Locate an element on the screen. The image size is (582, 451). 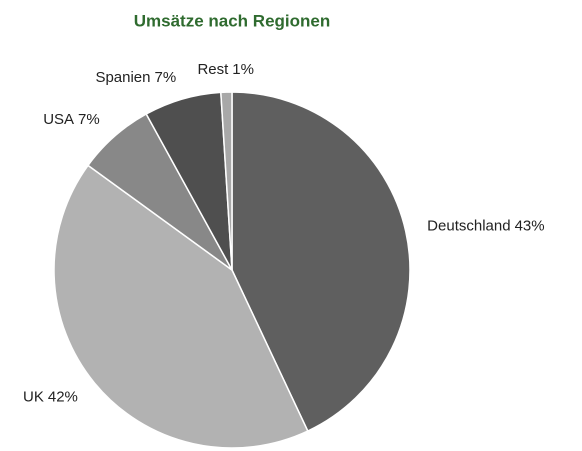
slice-label: USA 7% is located at coordinates (71, 119).